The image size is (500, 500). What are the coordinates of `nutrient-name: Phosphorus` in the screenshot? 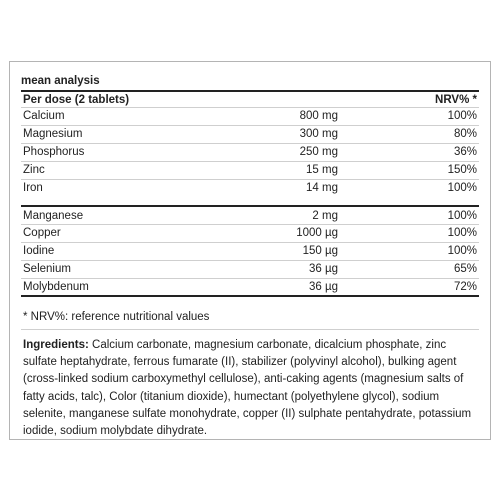 It's located at (54, 152).